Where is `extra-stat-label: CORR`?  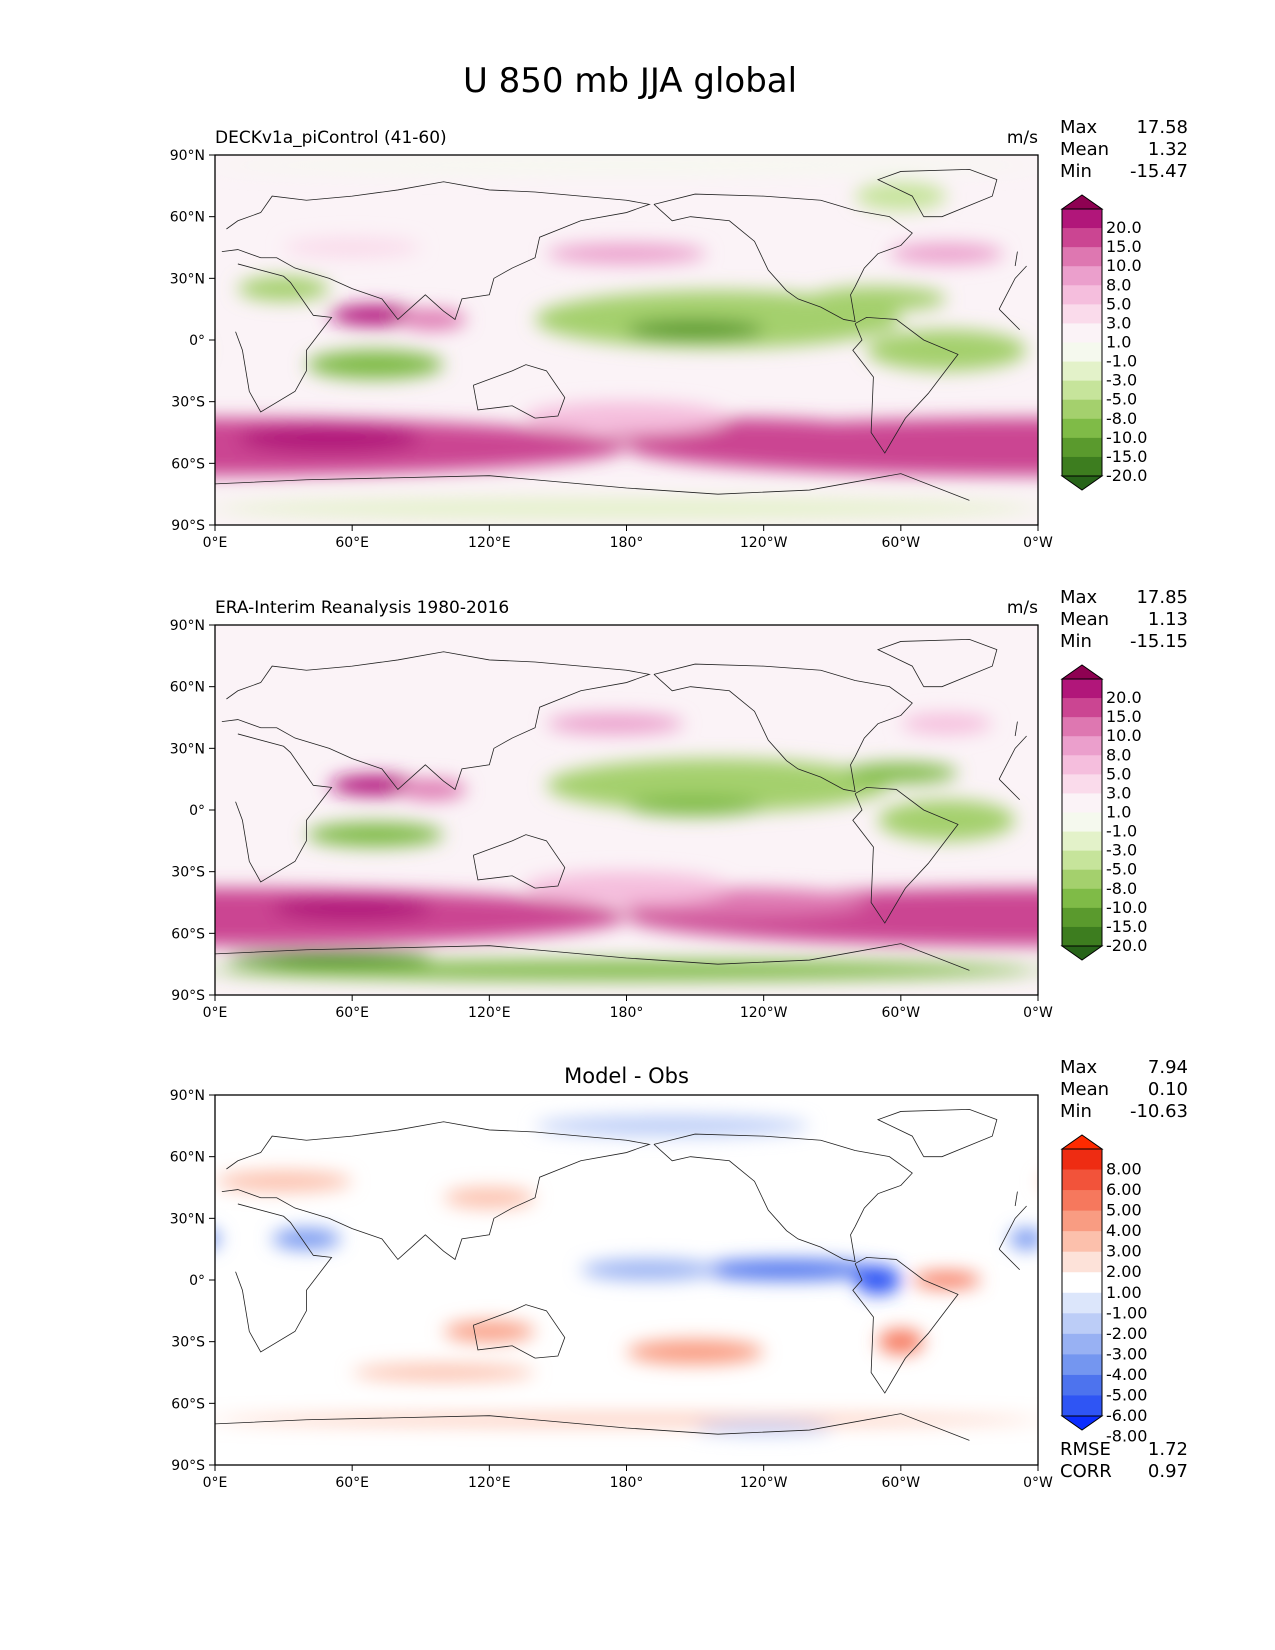 extra-stat-label: CORR is located at coordinates (1086, 1471).